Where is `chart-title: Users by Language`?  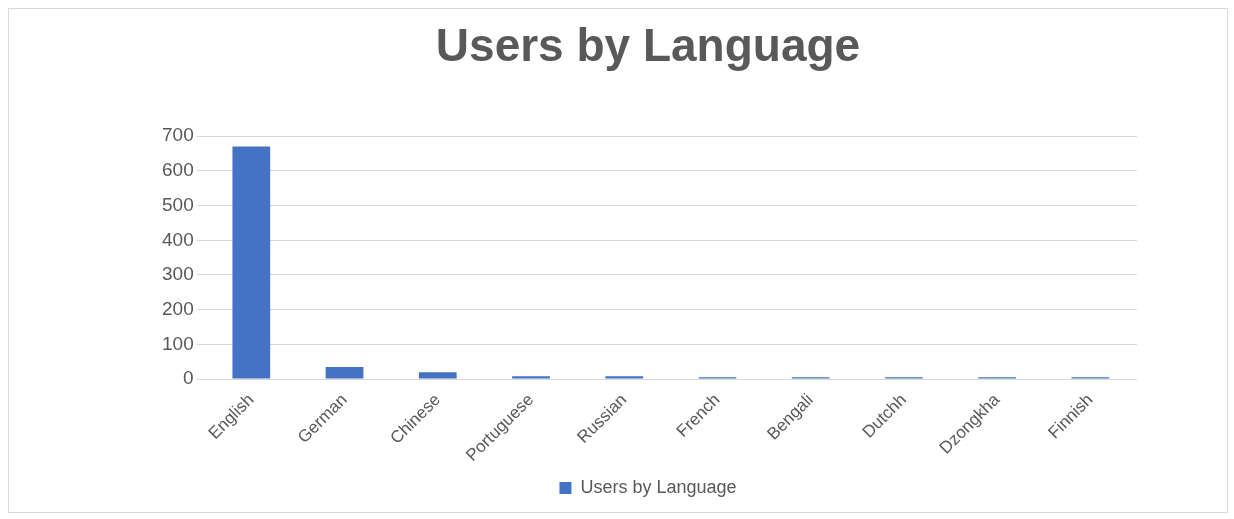 chart-title: Users by Language is located at coordinates (648, 45).